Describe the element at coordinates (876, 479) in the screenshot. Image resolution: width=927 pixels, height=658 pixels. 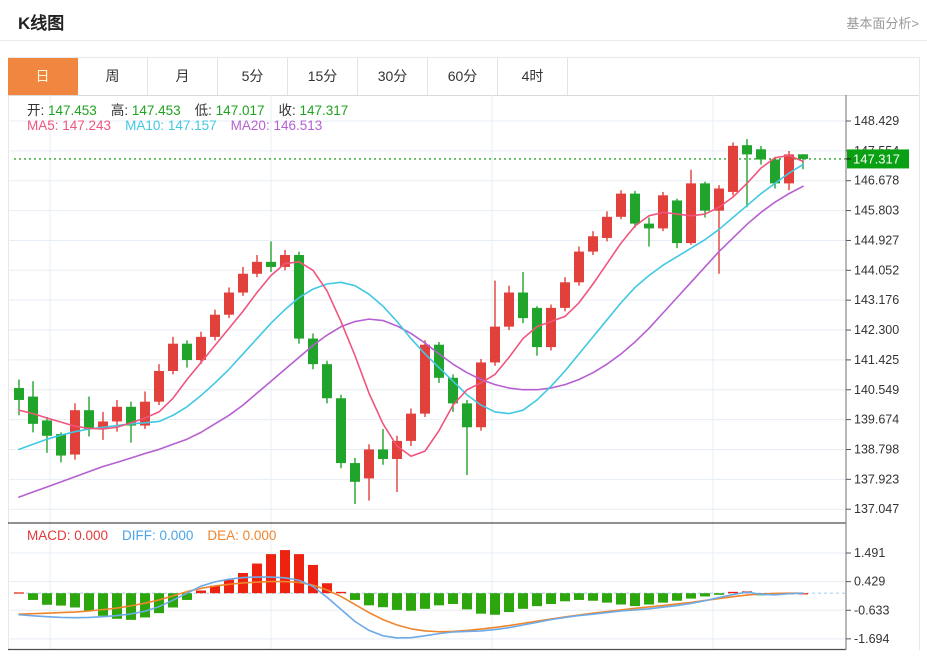
I see `svg-text: 137.923` at that location.